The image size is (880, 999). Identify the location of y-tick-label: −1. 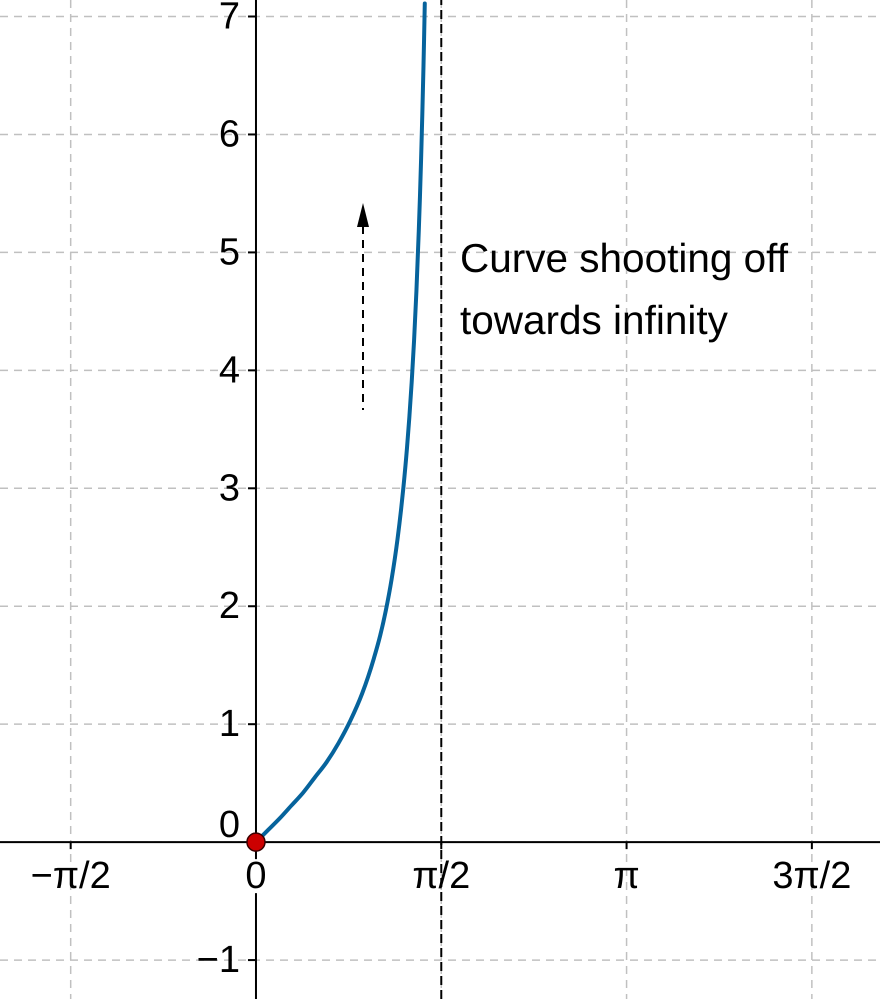
(218, 960).